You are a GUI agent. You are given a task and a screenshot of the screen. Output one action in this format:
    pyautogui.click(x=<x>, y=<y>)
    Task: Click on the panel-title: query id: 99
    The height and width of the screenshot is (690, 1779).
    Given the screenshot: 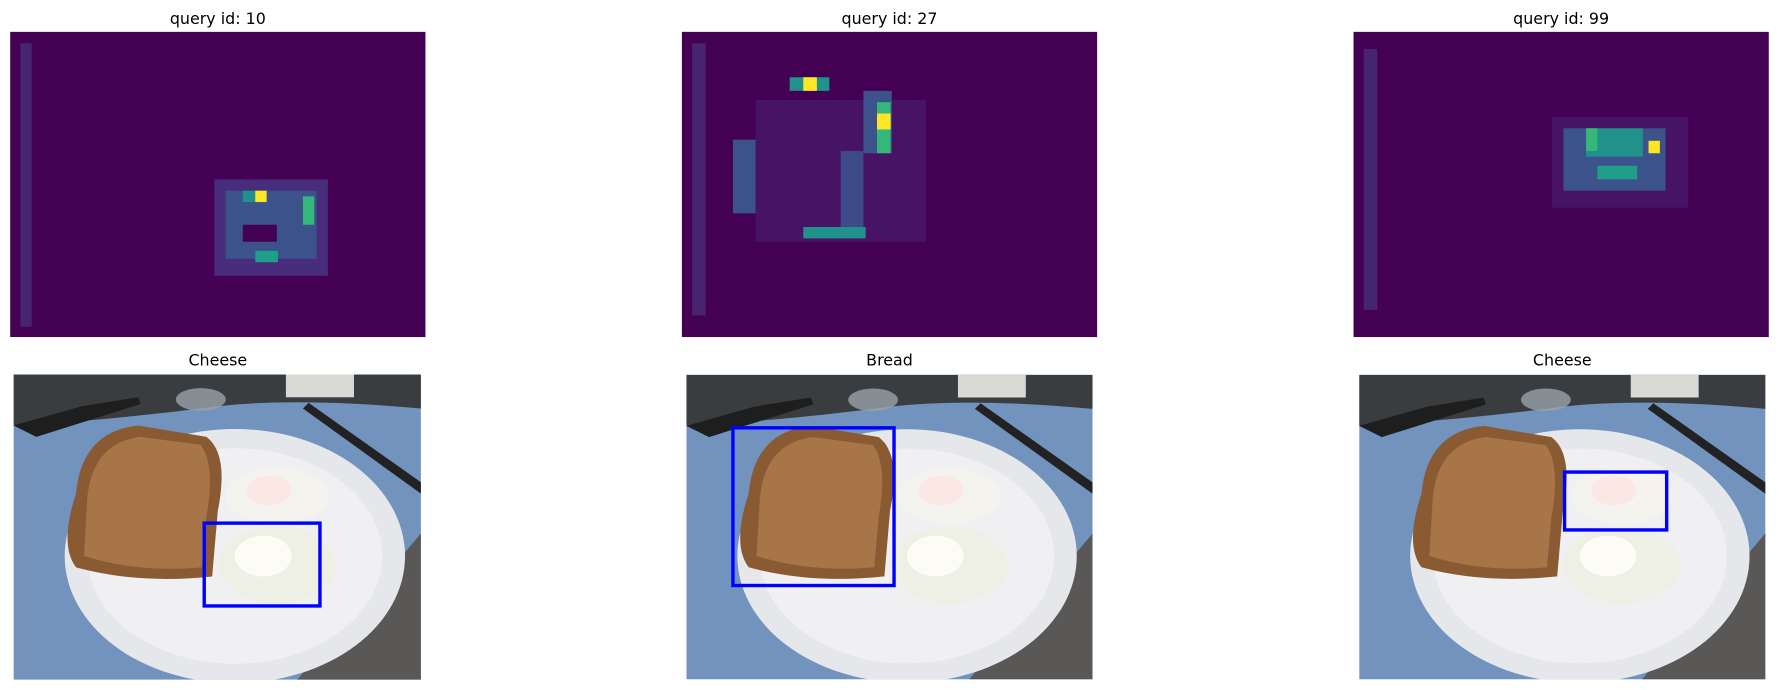 What is the action you would take?
    pyautogui.click(x=1561, y=18)
    